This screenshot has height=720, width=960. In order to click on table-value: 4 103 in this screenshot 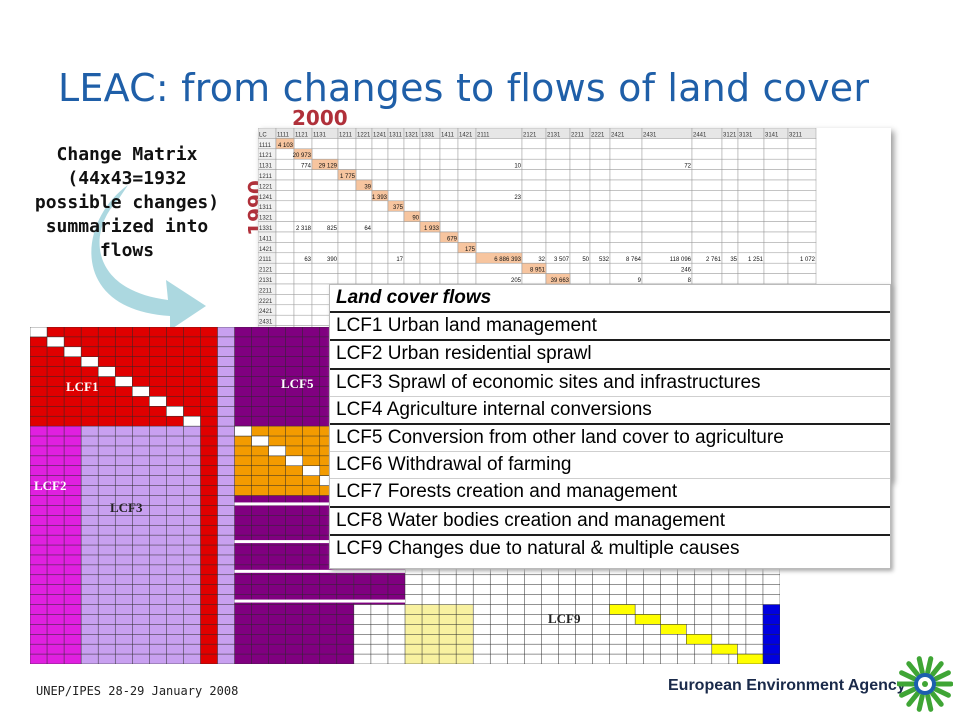, I will do `click(286, 146)`.